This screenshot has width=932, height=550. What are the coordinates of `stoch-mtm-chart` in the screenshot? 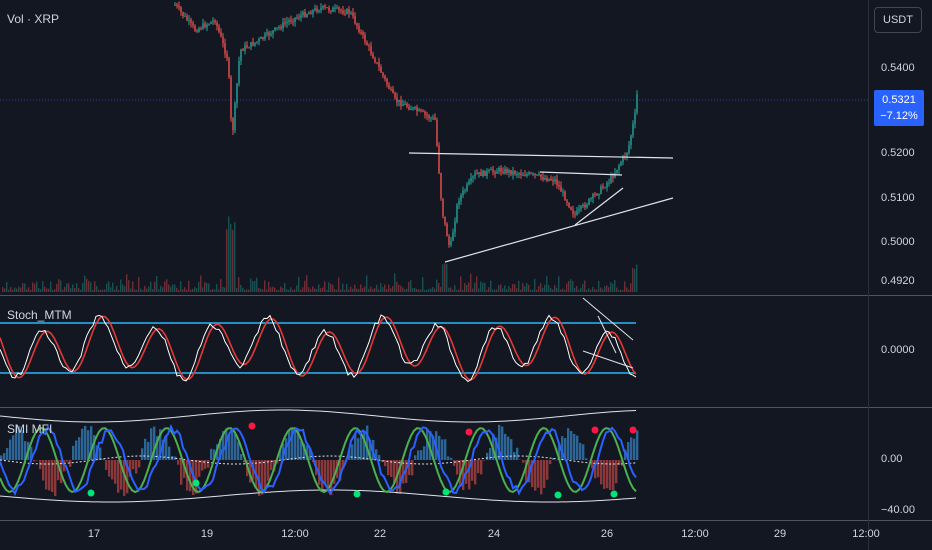 It's located at (318, 340).